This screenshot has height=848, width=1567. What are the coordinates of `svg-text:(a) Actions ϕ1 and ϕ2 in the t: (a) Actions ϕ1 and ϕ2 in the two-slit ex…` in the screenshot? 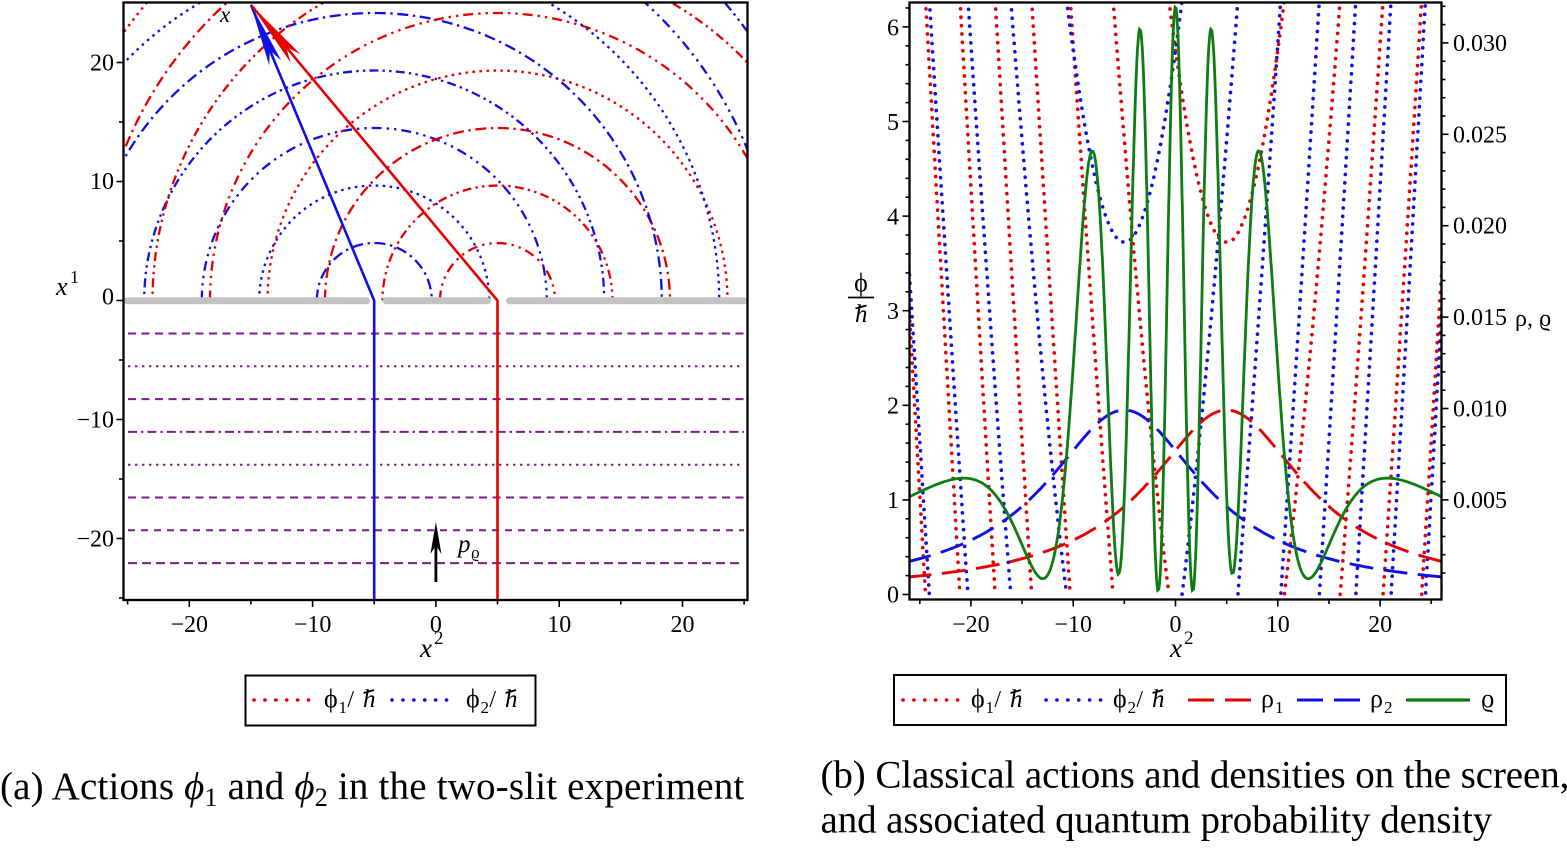 It's located at (372, 788).